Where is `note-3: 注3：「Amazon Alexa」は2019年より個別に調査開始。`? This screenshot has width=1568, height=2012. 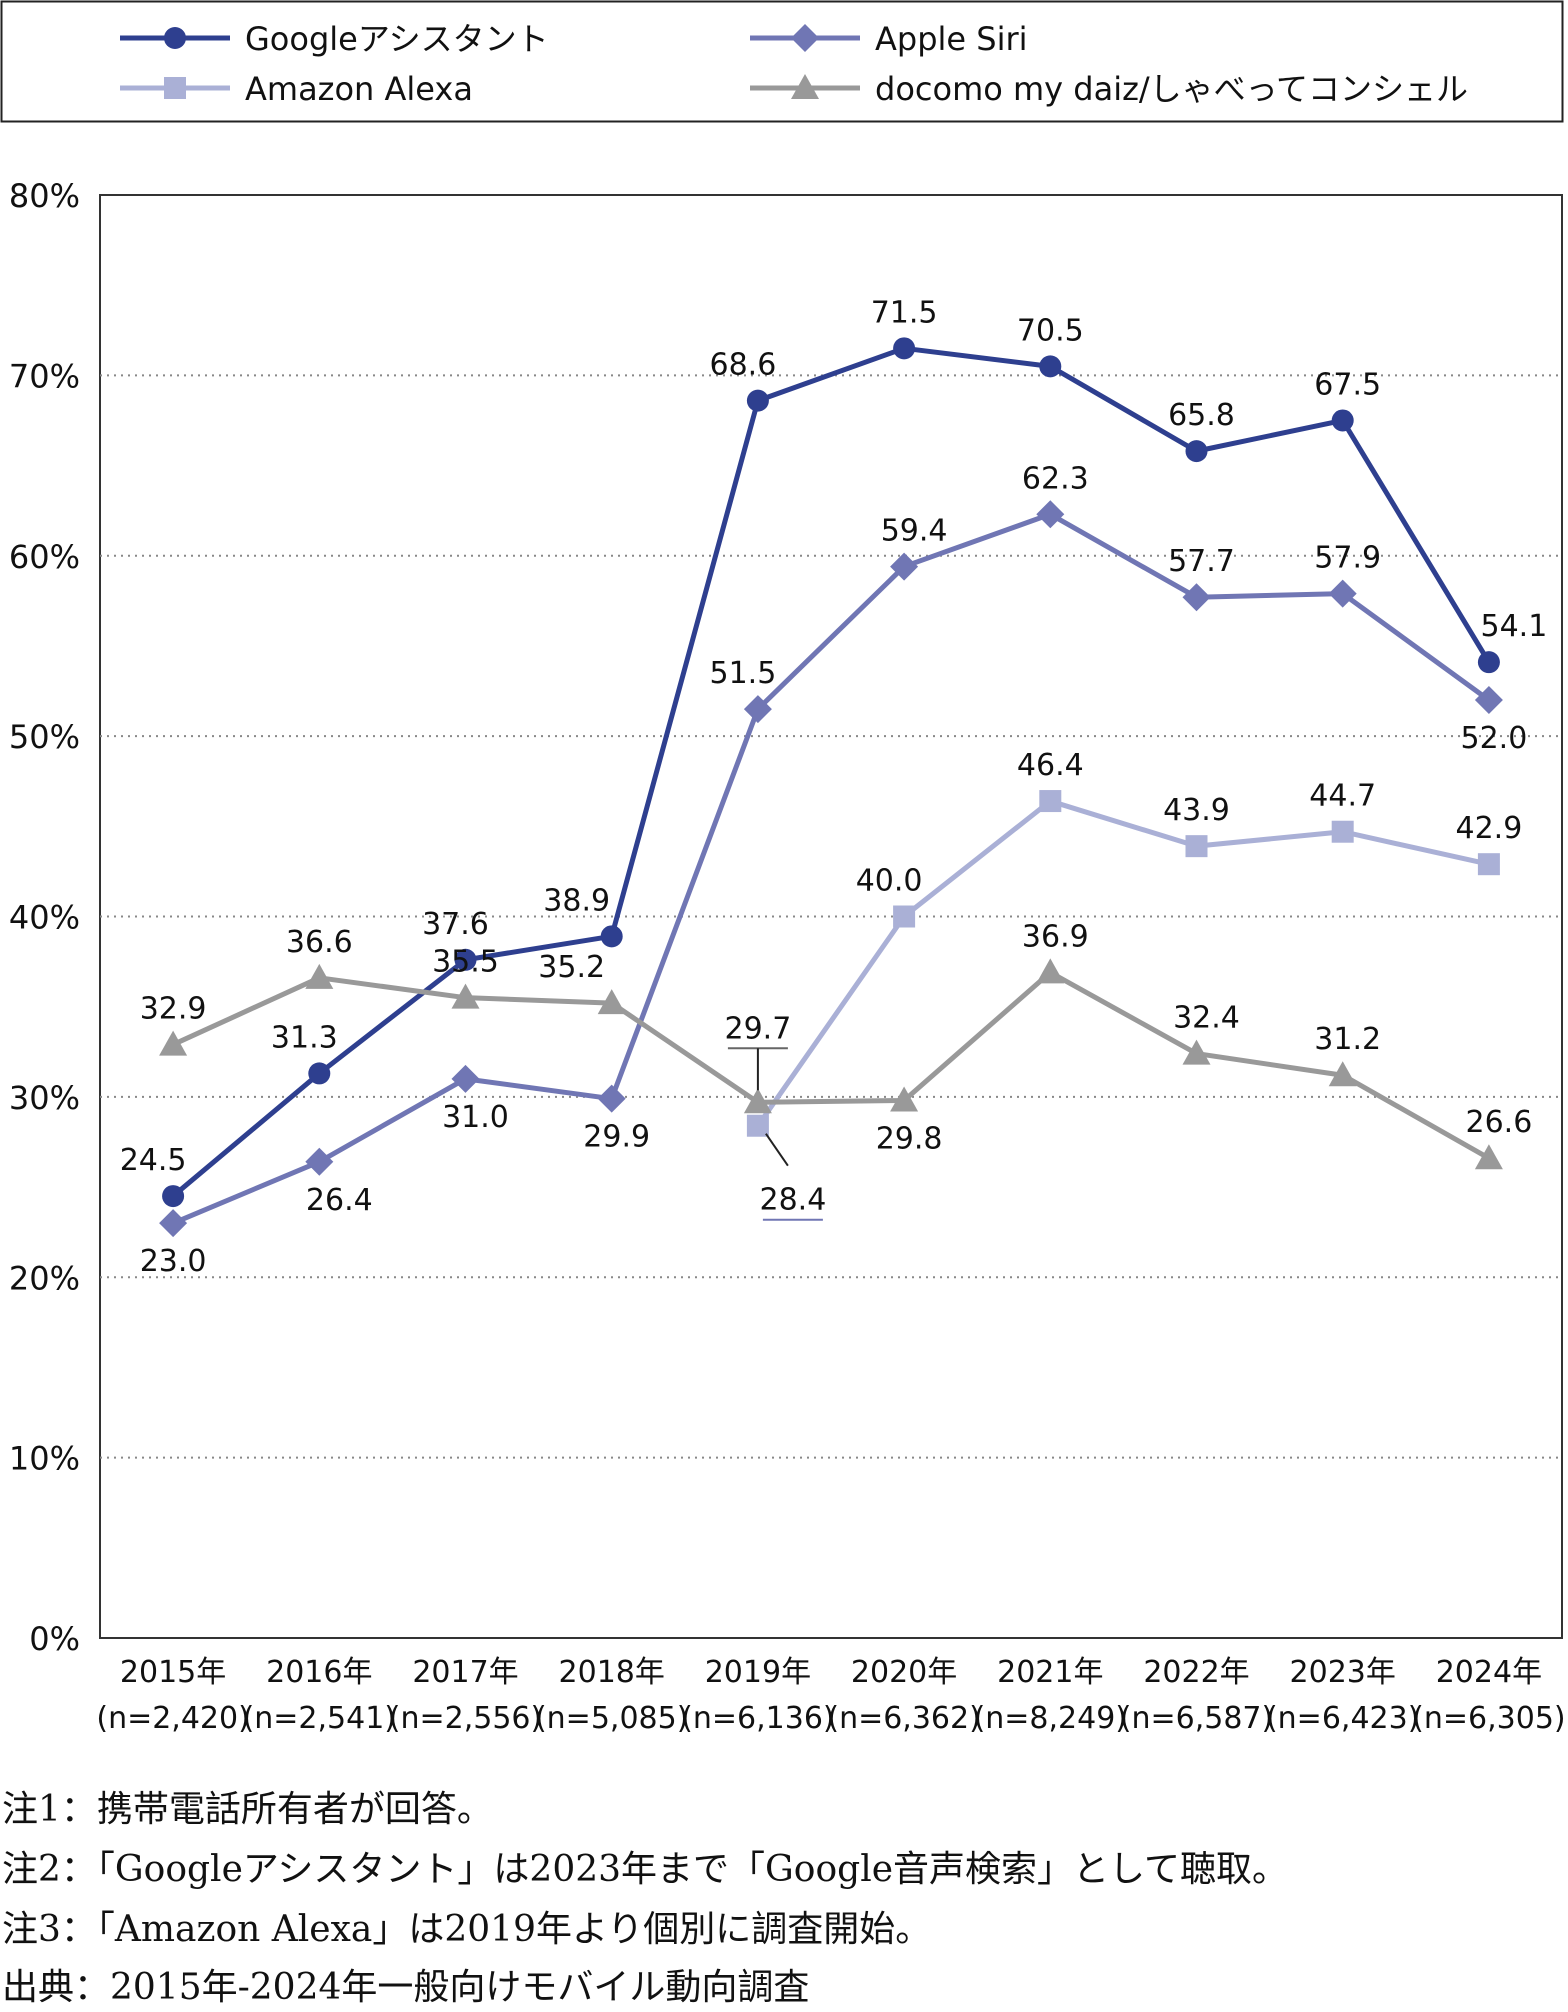
note-3: 注3：「Amazon Alexa」は2019年より個別に調査開始。 is located at coordinates (467, 1929).